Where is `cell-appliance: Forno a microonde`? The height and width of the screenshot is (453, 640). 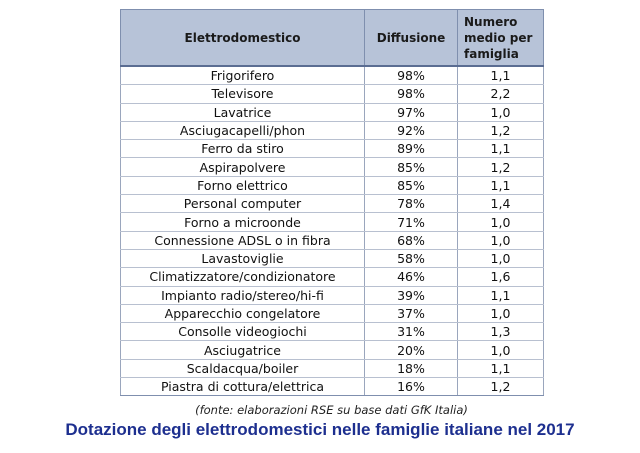 cell-appliance: Forno a microonde is located at coordinates (242, 222).